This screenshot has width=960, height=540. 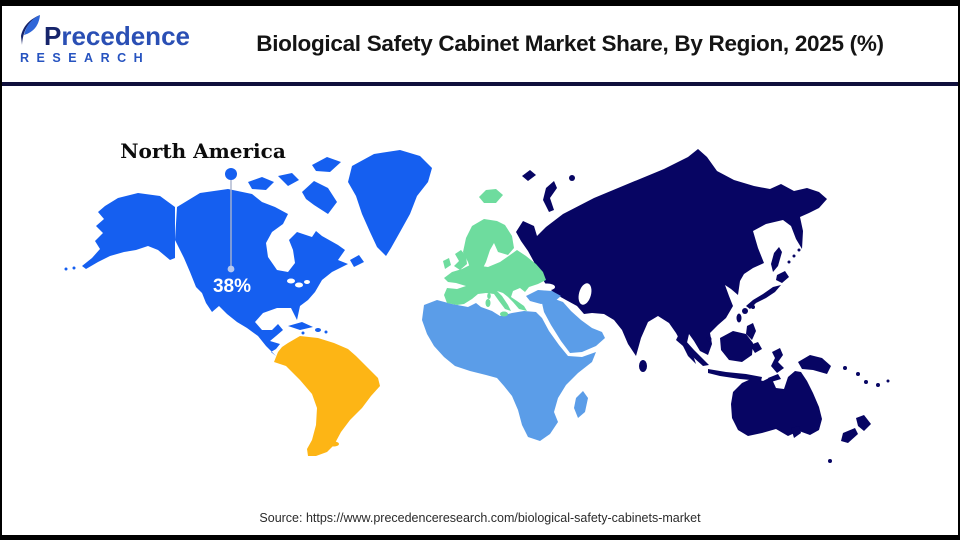 I want to click on sulawesi, so click(x=777, y=360).